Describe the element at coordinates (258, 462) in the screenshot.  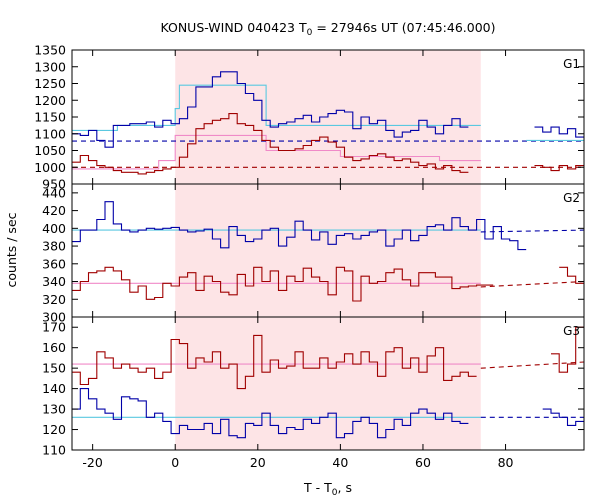
I see `x-tick-label: 20` at that location.